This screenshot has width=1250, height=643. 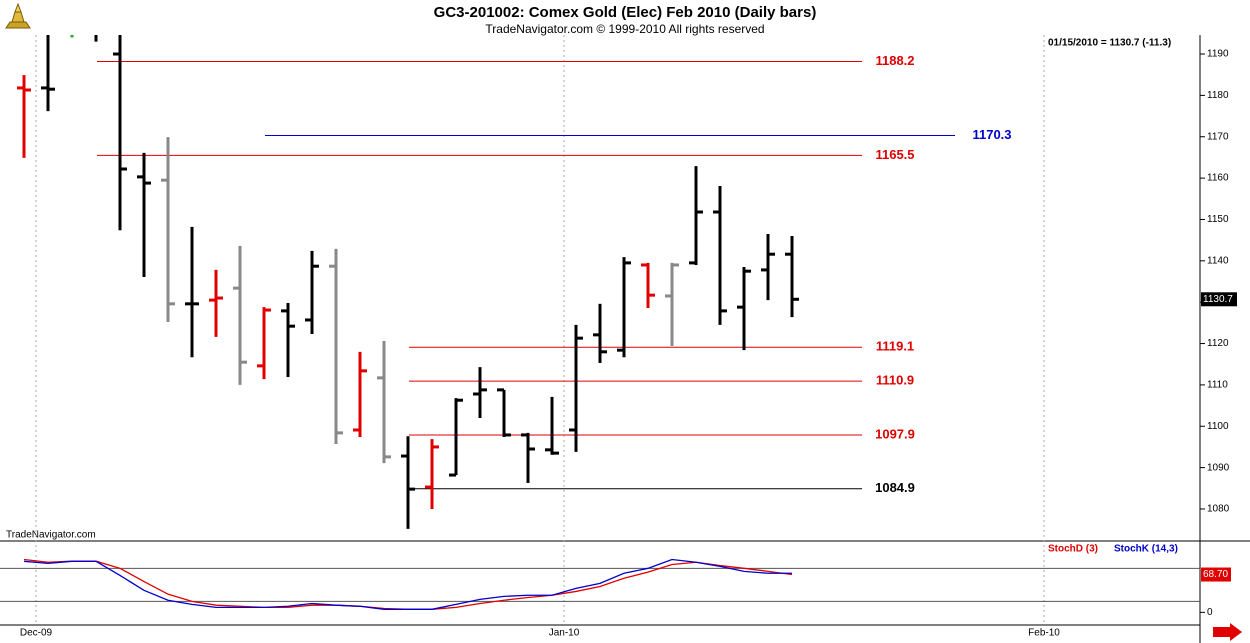 What do you see at coordinates (1073, 549) in the screenshot?
I see `legend-label: StochD (3)` at bounding box center [1073, 549].